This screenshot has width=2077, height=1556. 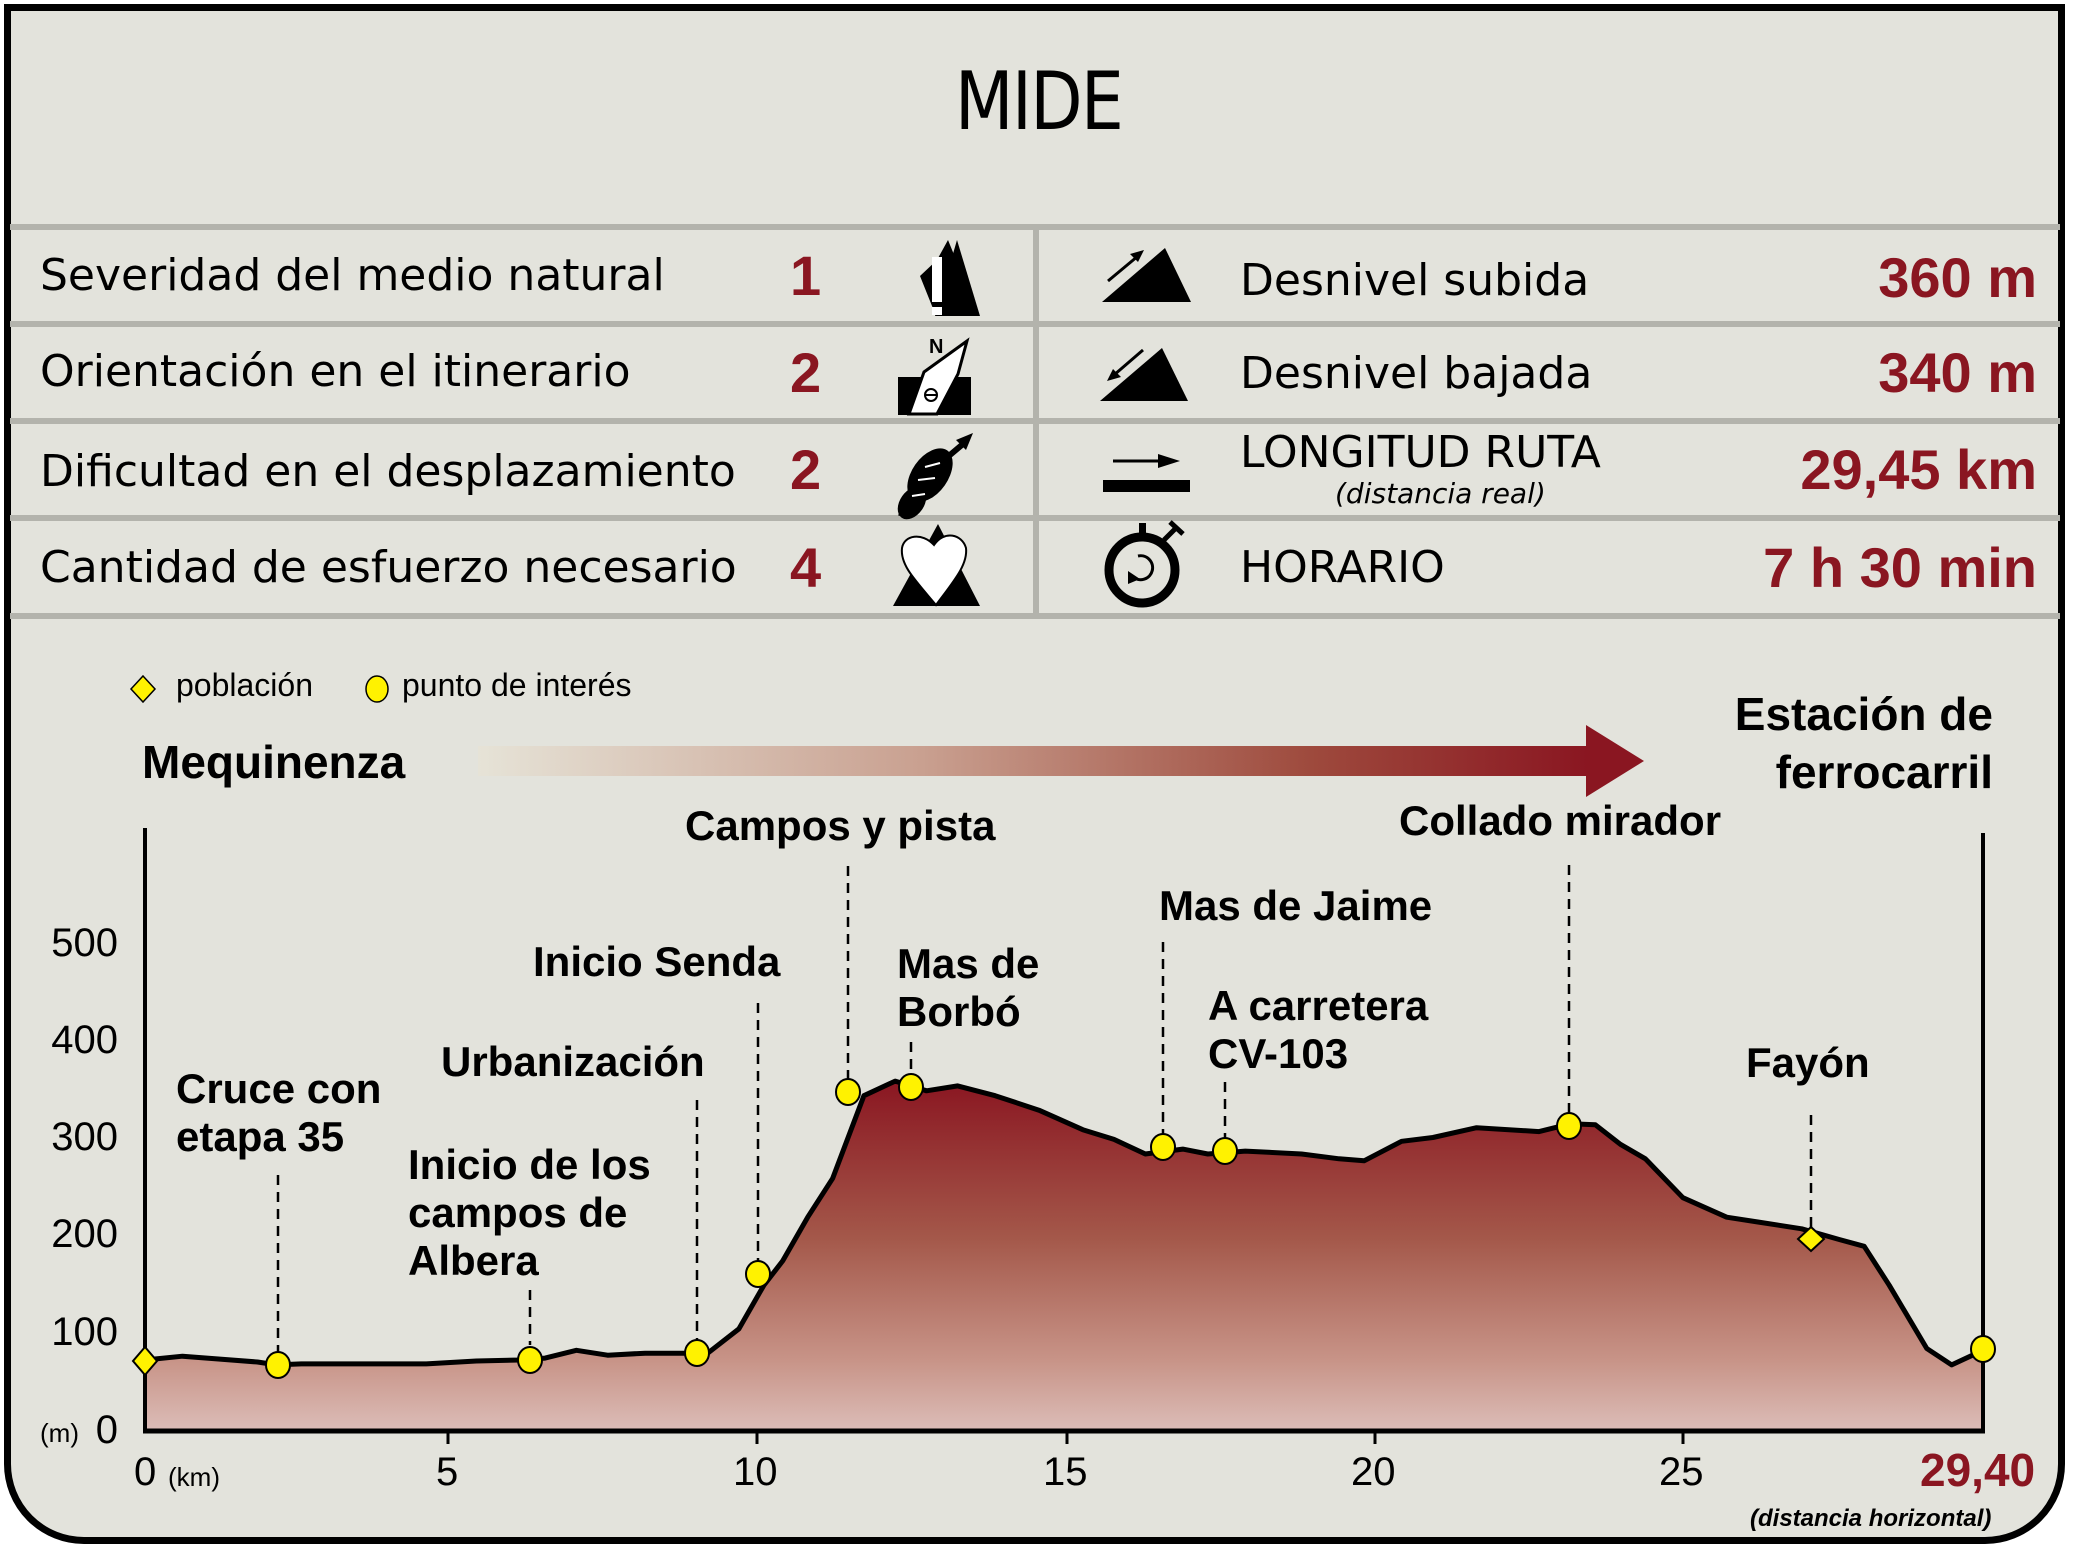 What do you see at coordinates (1681, 1472) in the screenshot?
I see `x-tick-25: 25` at bounding box center [1681, 1472].